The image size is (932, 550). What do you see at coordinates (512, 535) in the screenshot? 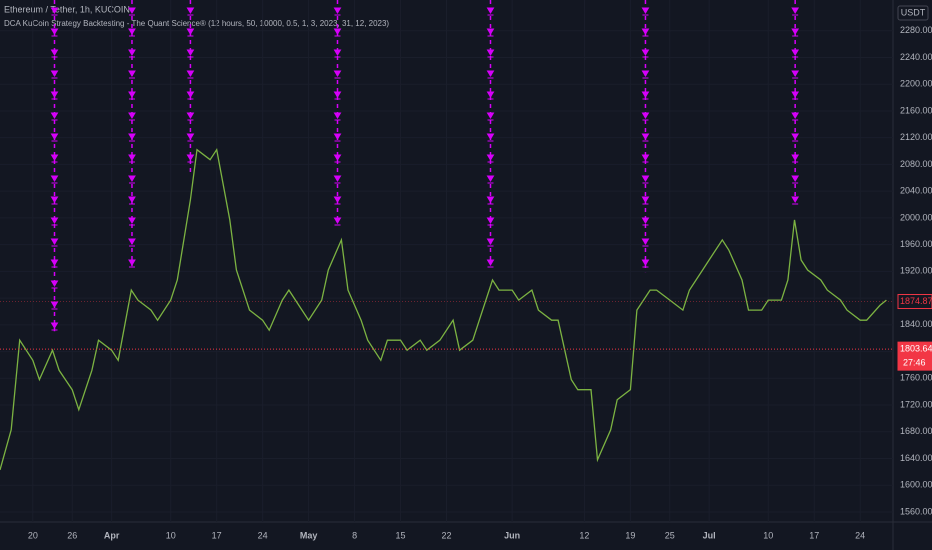
I see `x-tick-label: Jun` at bounding box center [512, 535].